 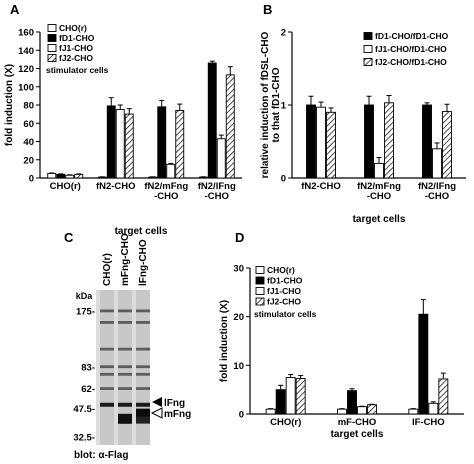 I want to click on y-tick-label-d: 0, so click(x=241, y=415).